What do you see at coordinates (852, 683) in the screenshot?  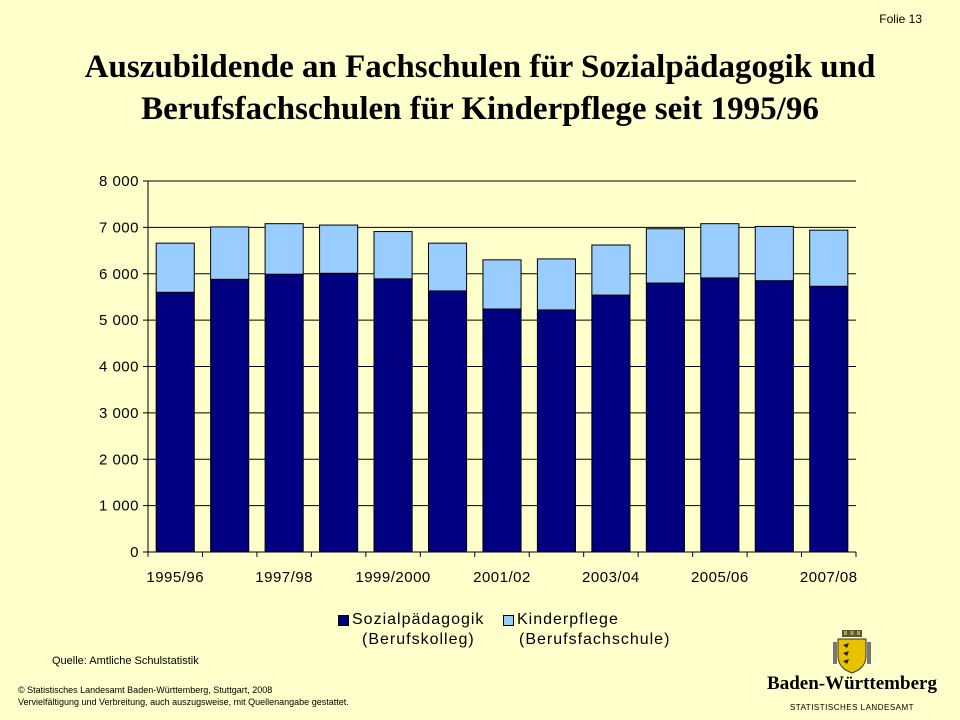 I see `logo-name: Baden-Württemberg` at bounding box center [852, 683].